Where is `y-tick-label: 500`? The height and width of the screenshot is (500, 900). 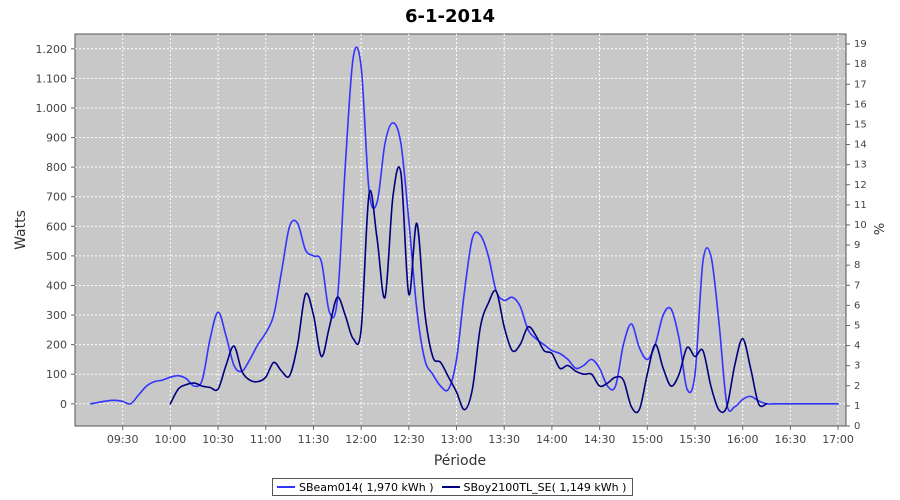 y-tick-label: 500 is located at coordinates (56, 256).